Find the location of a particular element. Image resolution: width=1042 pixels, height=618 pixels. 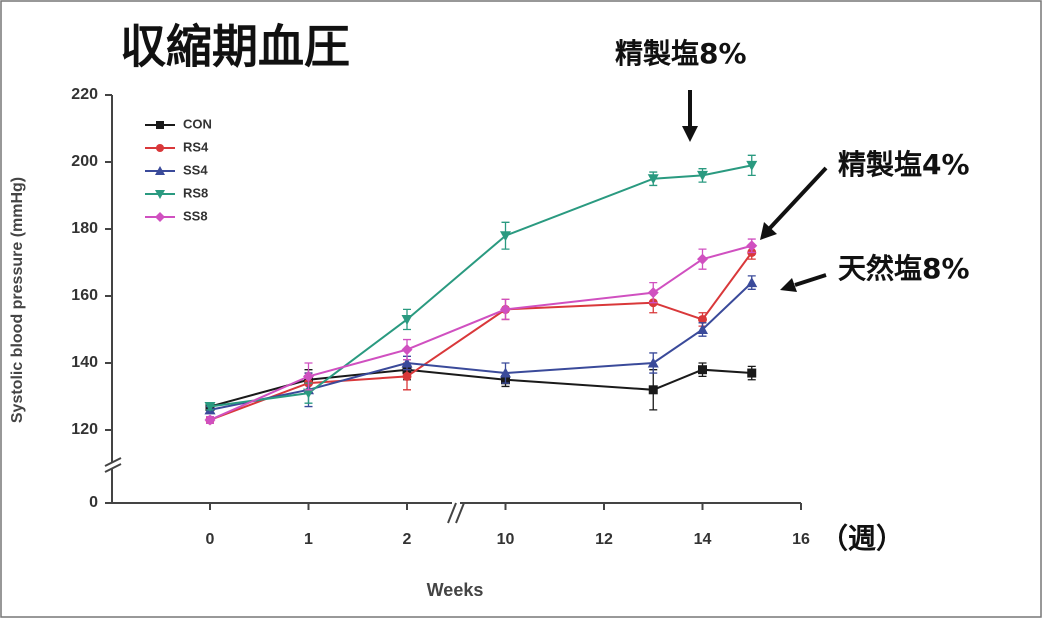

legend-label: CON is located at coordinates (197, 123).